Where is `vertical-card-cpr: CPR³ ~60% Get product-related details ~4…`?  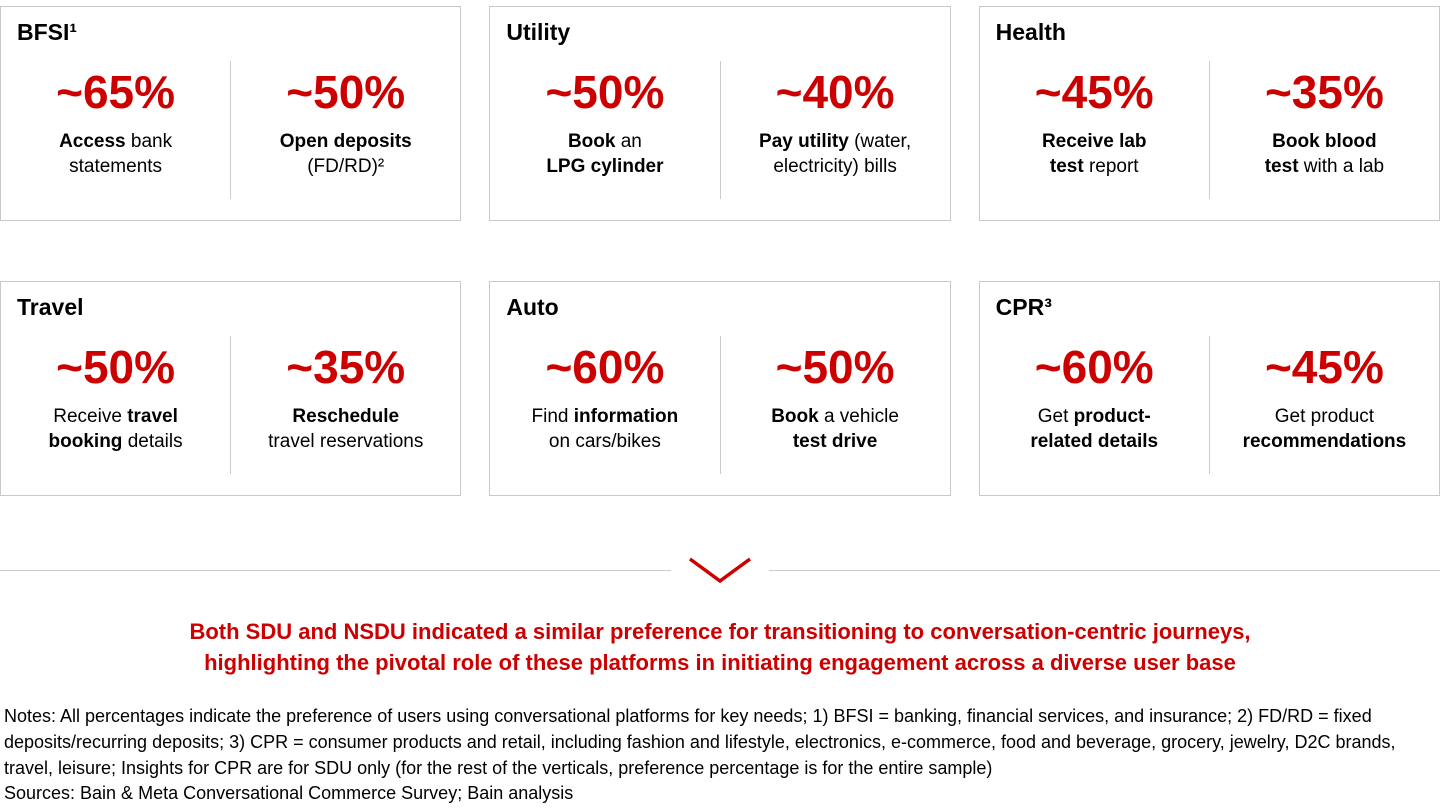
vertical-card-cpr: CPR³ ~60% Get product-related details ~4… is located at coordinates (1209, 388).